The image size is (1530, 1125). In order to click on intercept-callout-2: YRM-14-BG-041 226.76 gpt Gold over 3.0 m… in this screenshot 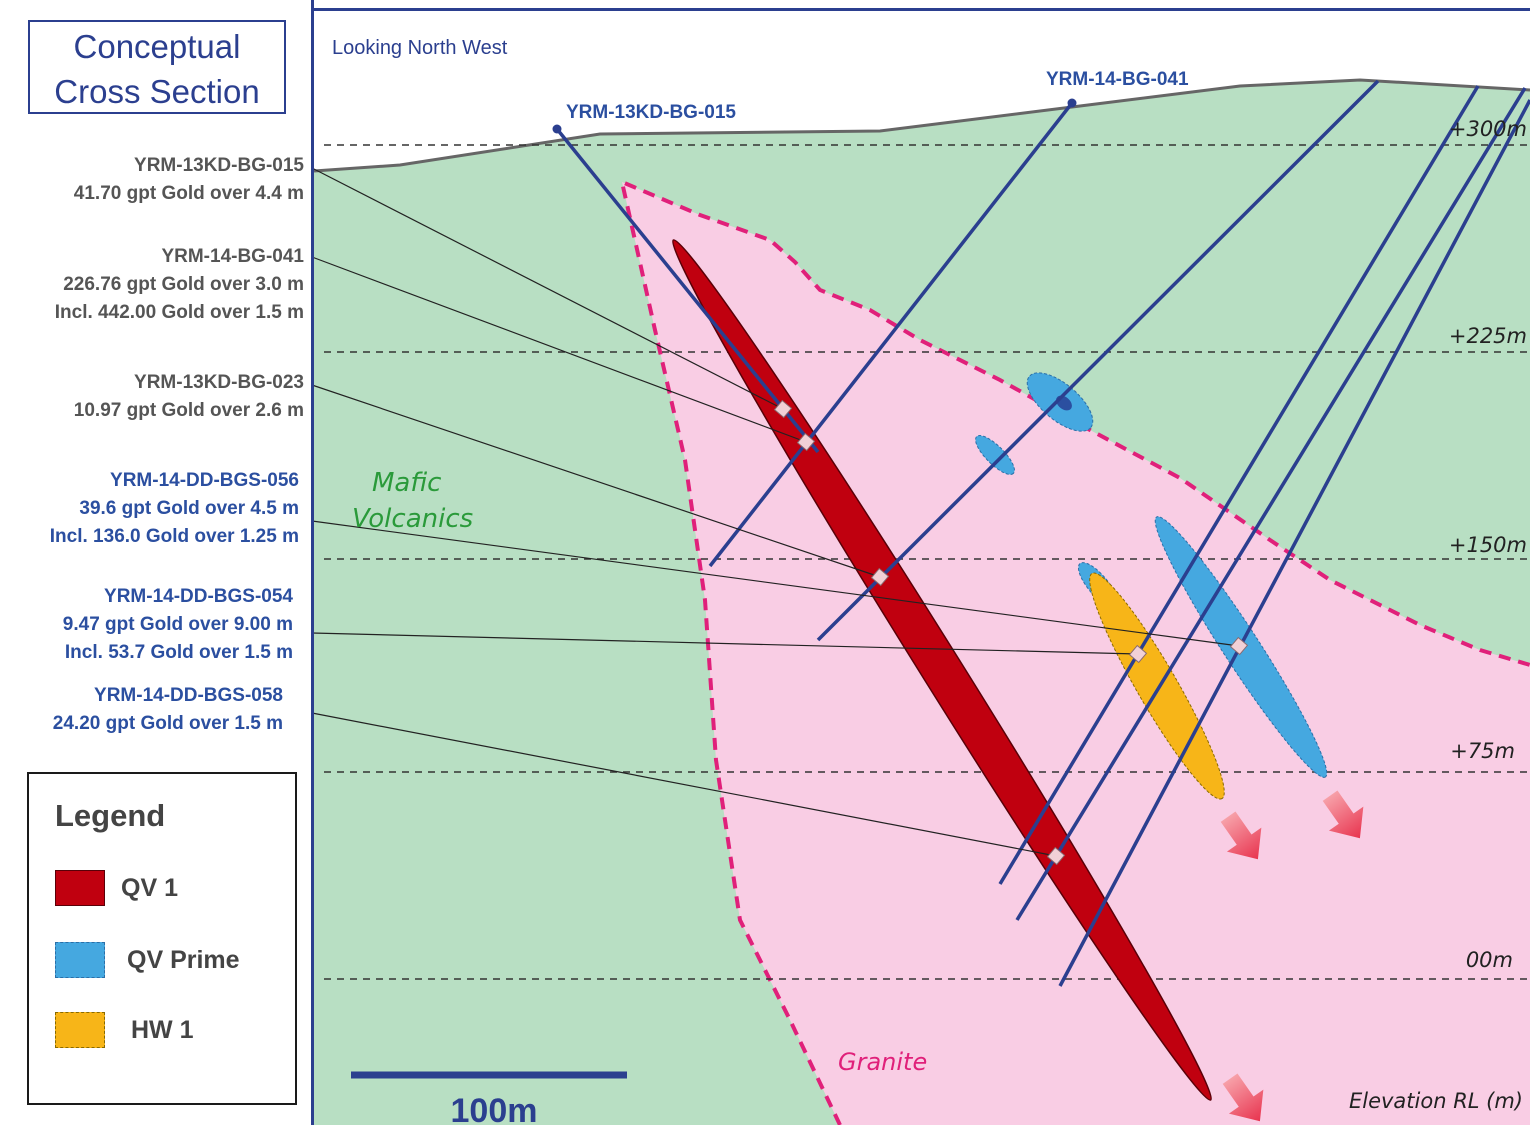, I will do `click(179, 285)`.